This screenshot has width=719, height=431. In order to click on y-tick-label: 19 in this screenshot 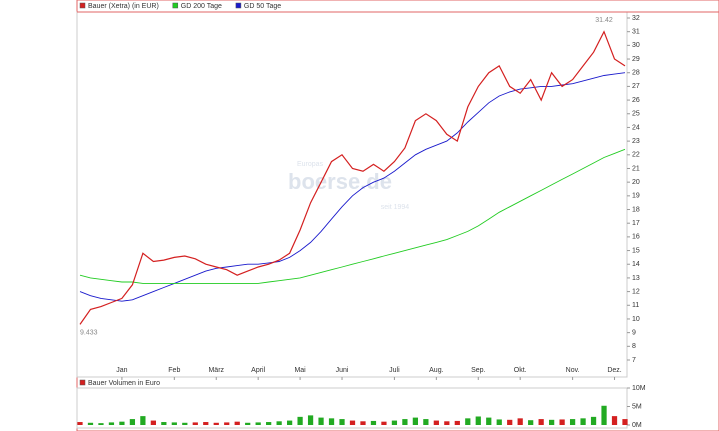, I will do `click(636, 196)`.